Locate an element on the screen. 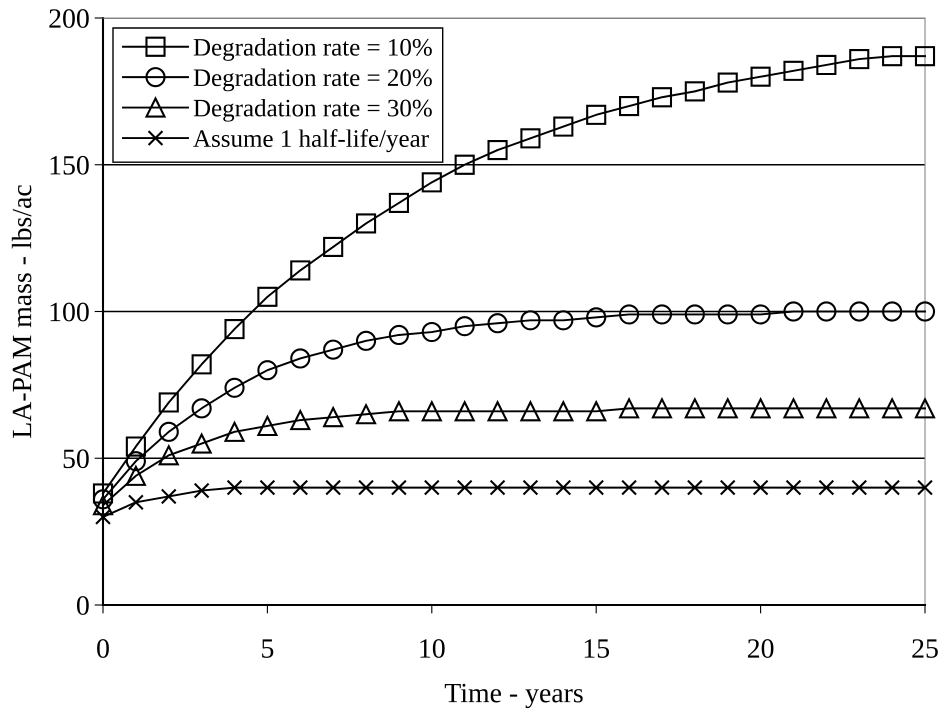 The height and width of the screenshot is (721, 938). x-tick-label: 0 is located at coordinates (103, 648).